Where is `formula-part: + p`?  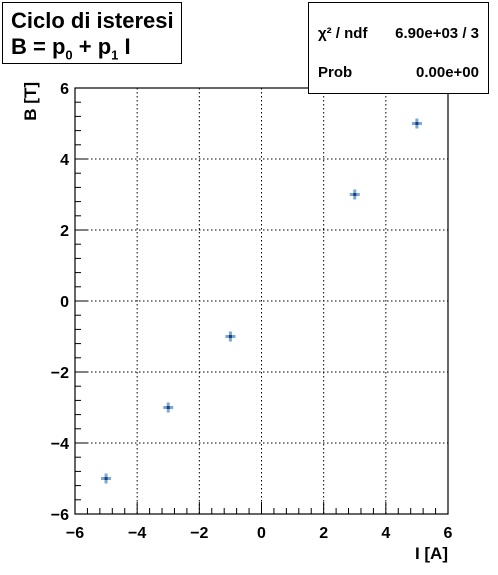 formula-part: + p is located at coordinates (92, 46).